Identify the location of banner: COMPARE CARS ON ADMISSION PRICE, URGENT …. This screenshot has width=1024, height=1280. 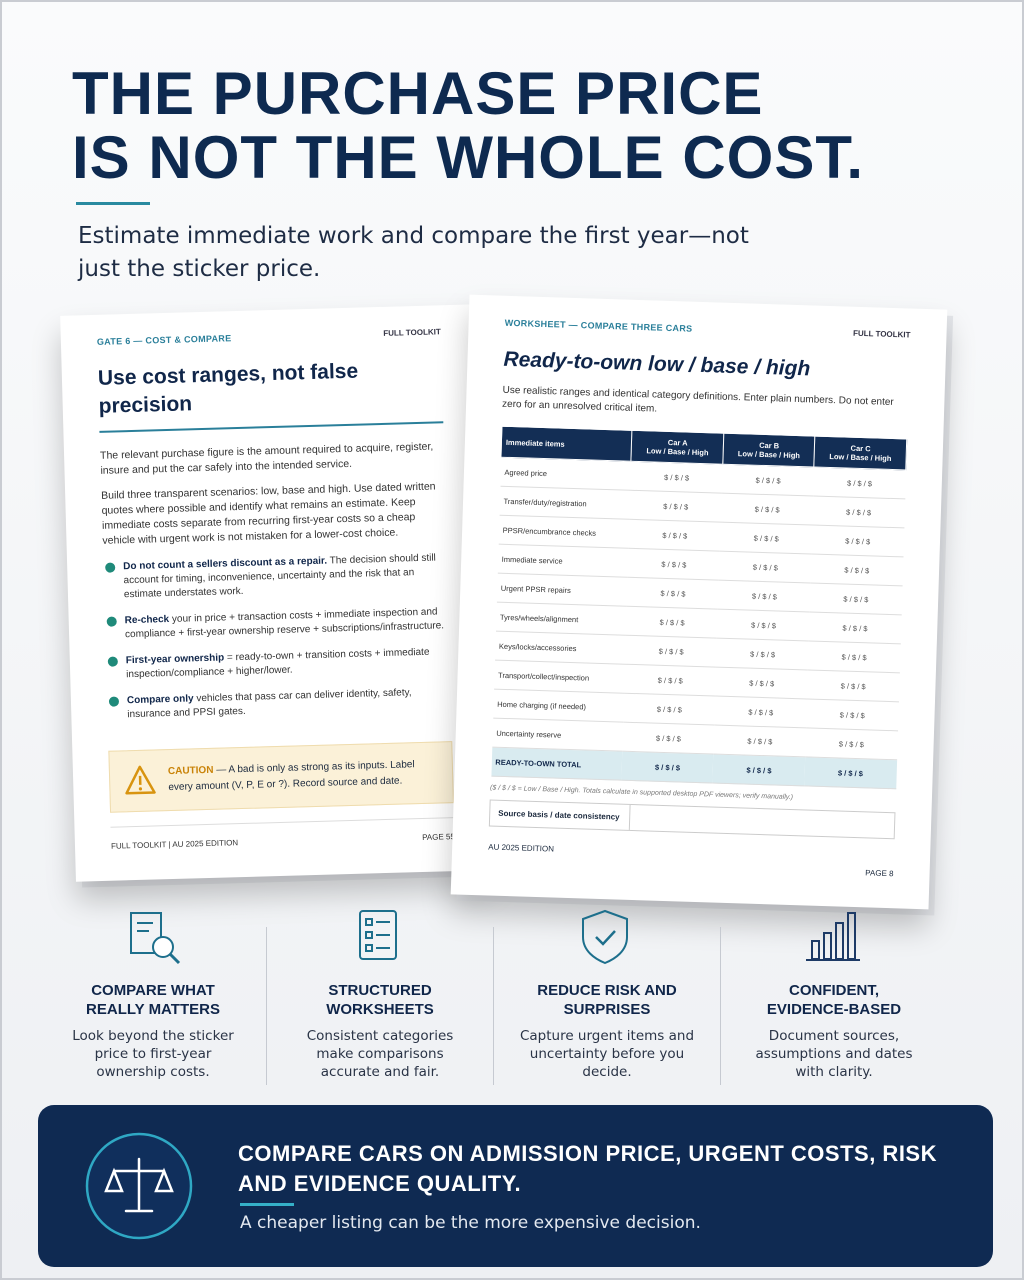
(515, 1186).